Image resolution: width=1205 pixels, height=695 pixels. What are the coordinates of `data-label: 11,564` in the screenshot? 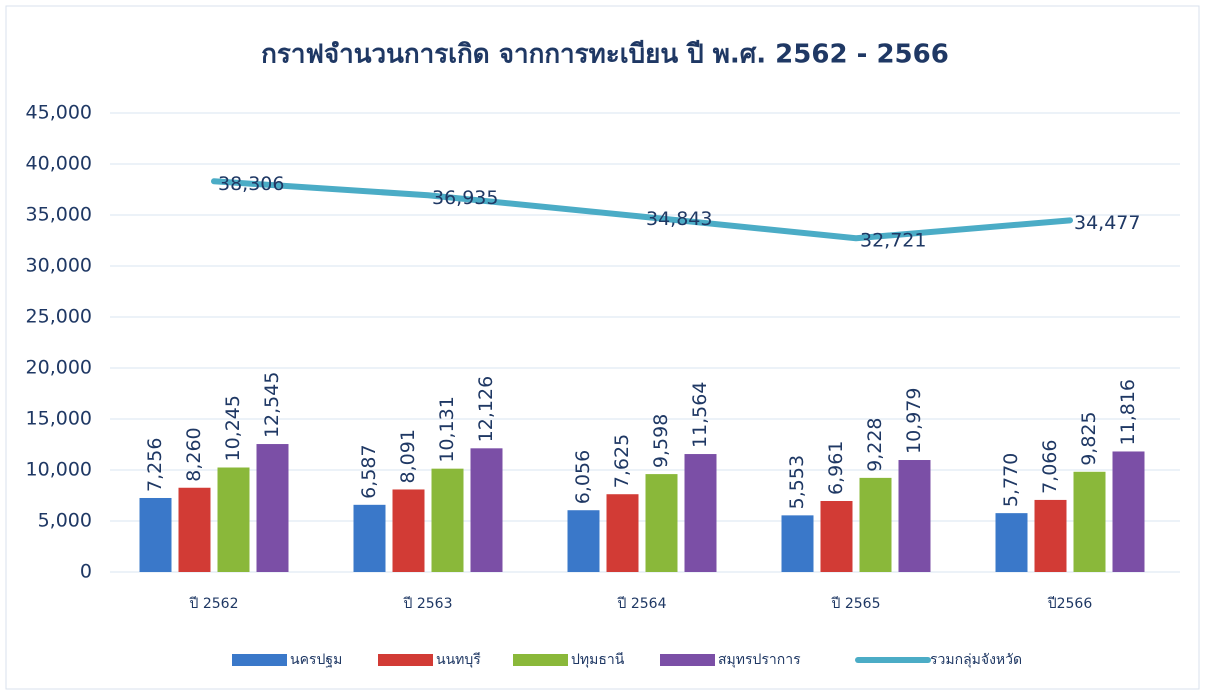 It's located at (700, 415).